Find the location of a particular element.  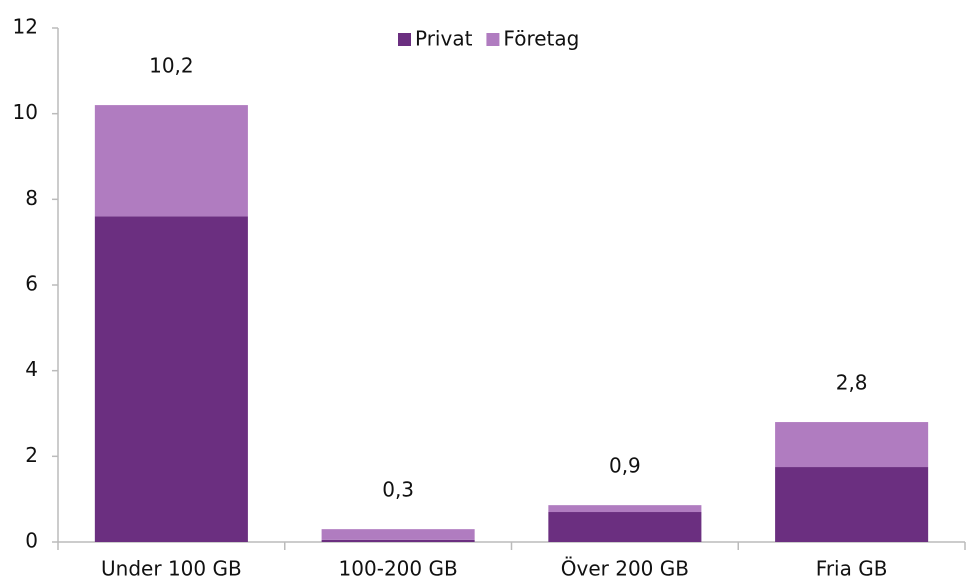

total-label: 0,9 is located at coordinates (625, 466).